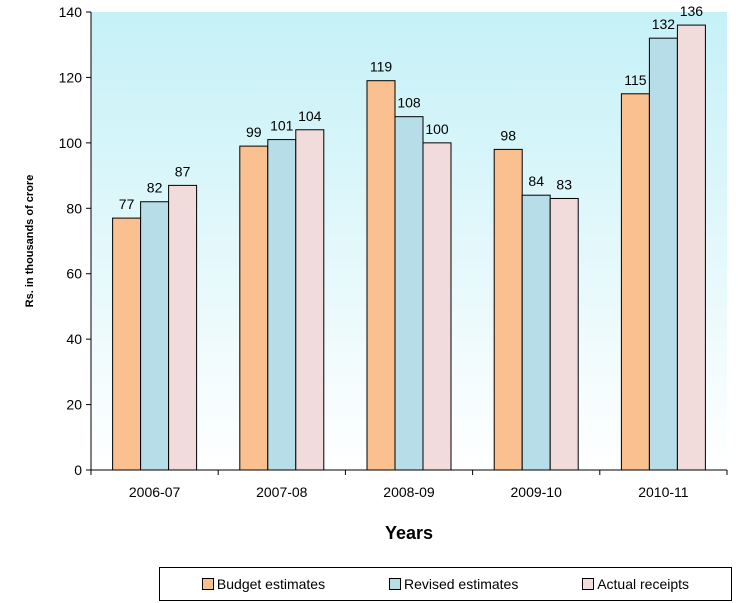  I want to click on data-label: 87, so click(183, 171).